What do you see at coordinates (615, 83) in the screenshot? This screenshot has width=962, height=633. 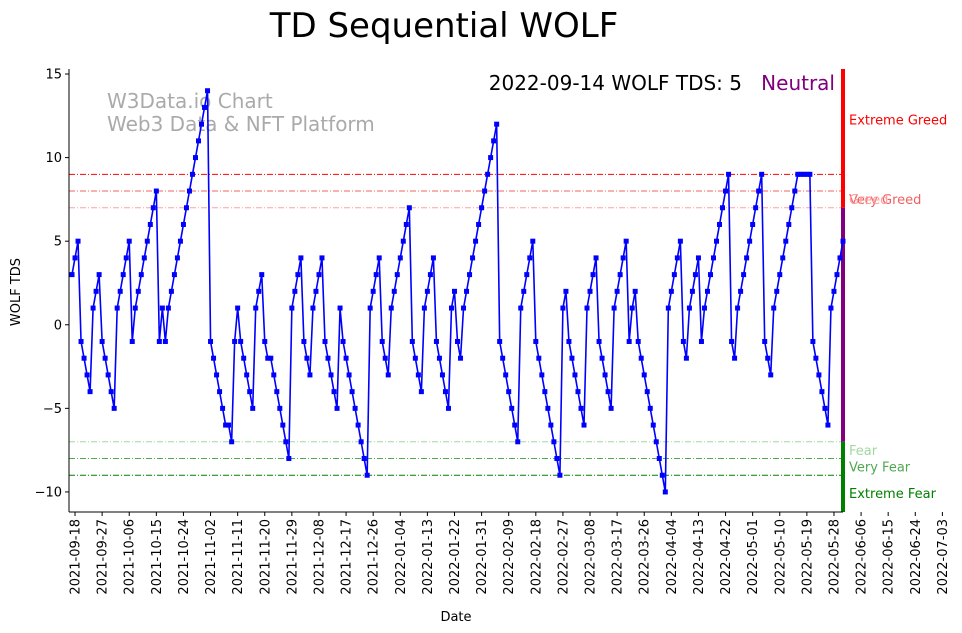 I see `latest-value-annotation: 2022-09-14 WOLF TDS: 5` at bounding box center [615, 83].